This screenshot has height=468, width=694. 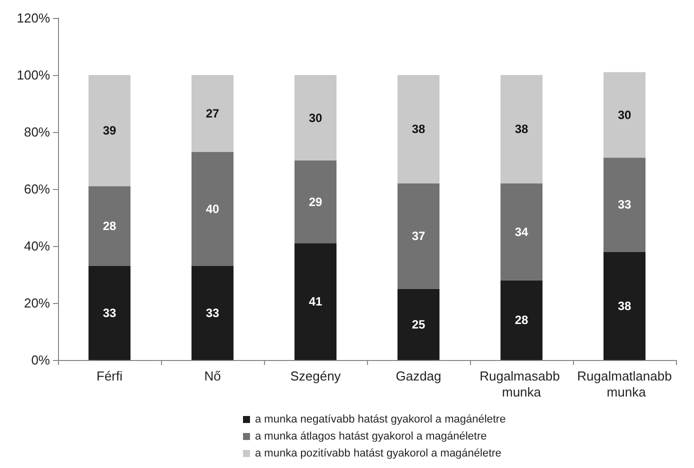 What do you see at coordinates (378, 454) in the screenshot?
I see `legend-label: a munka pozitívabb hatást gyakorol a magánéletre` at bounding box center [378, 454].